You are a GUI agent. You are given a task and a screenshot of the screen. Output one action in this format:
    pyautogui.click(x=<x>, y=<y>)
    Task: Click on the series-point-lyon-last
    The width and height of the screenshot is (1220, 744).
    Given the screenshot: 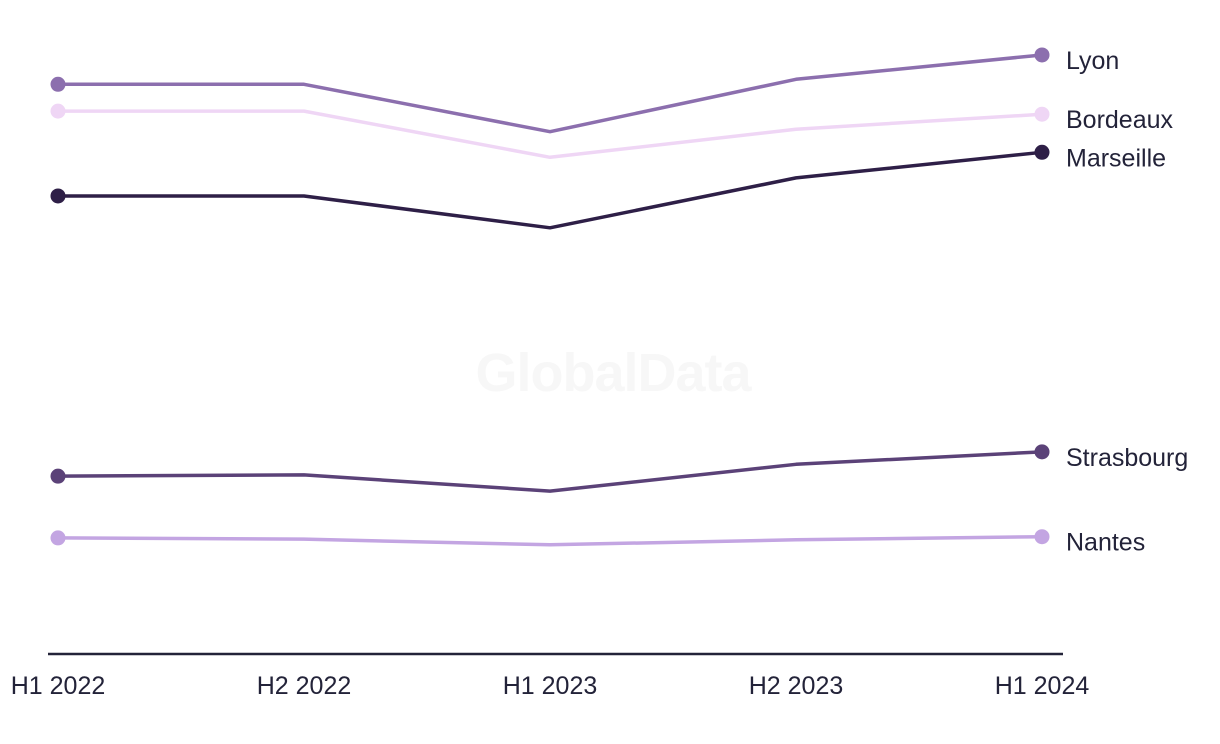 What is the action you would take?
    pyautogui.click(x=1042, y=55)
    